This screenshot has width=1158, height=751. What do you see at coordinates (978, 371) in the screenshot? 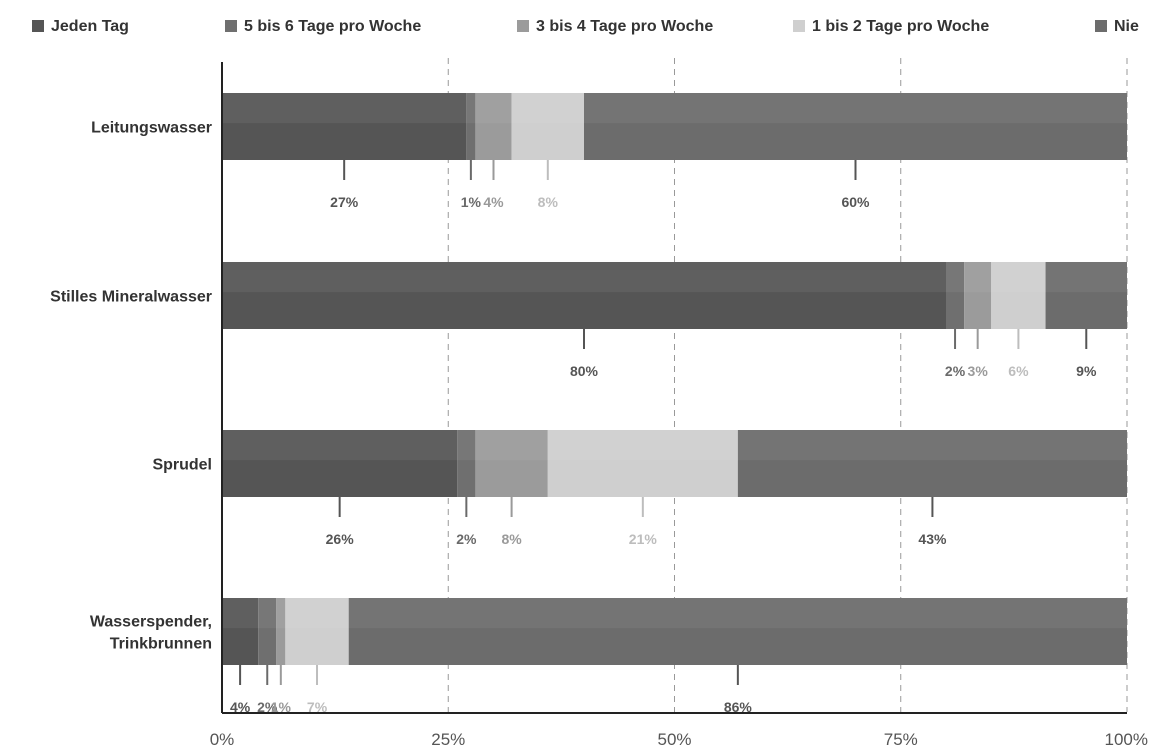
I see `data-label-1-2: 3%` at bounding box center [978, 371].